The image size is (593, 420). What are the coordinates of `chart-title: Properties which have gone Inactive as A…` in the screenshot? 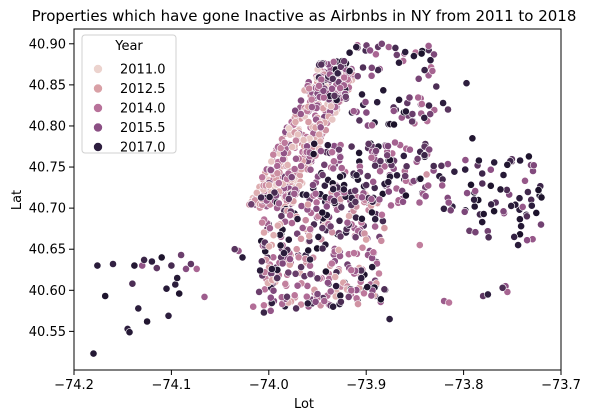 It's located at (304, 16).